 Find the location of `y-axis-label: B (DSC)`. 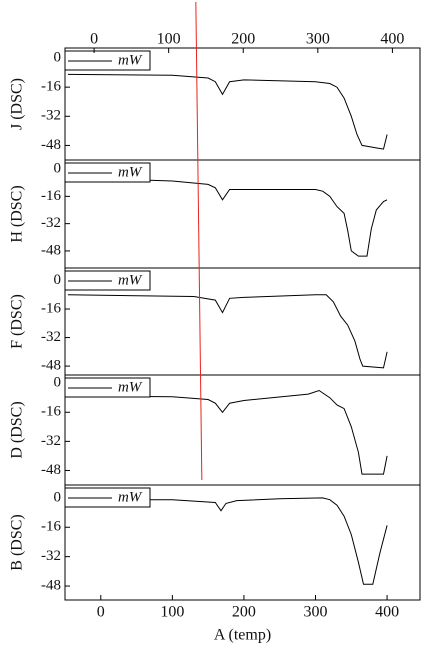

y-axis-label: B (DSC) is located at coordinates (17, 542).